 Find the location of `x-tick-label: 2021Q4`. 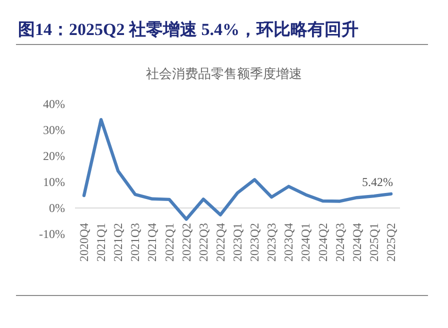

x-tick-label: 2021Q4 is located at coordinates (152, 242).